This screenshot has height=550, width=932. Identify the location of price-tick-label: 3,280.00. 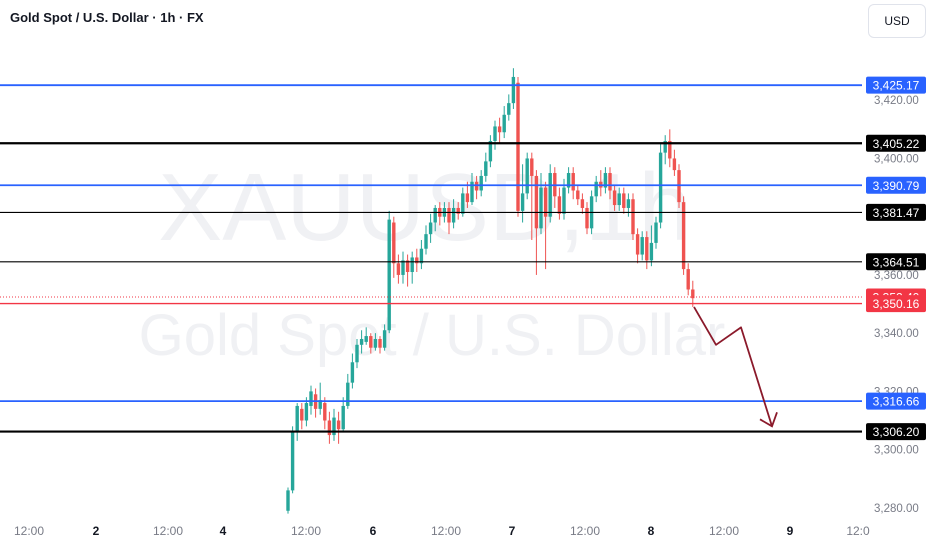
(896, 509).